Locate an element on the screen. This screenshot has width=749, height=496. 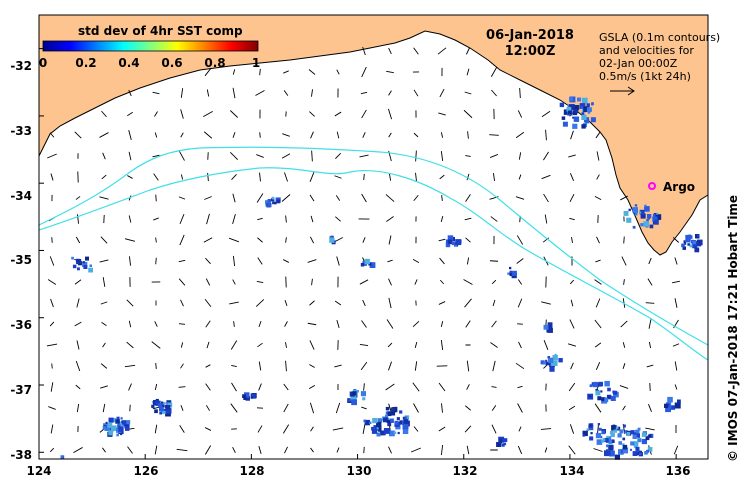
argo-marker: Argo is located at coordinates (671, 187).